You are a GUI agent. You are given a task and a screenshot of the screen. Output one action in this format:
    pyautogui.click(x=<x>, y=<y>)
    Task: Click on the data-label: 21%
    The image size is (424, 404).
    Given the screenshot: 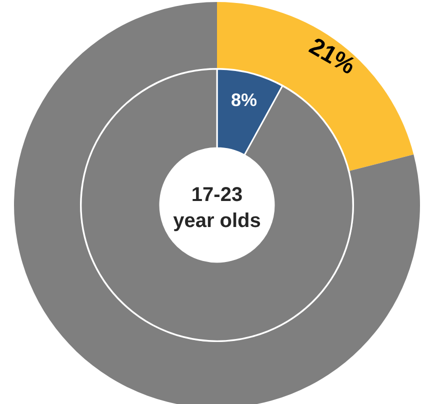 What is the action you would take?
    pyautogui.click(x=332, y=56)
    